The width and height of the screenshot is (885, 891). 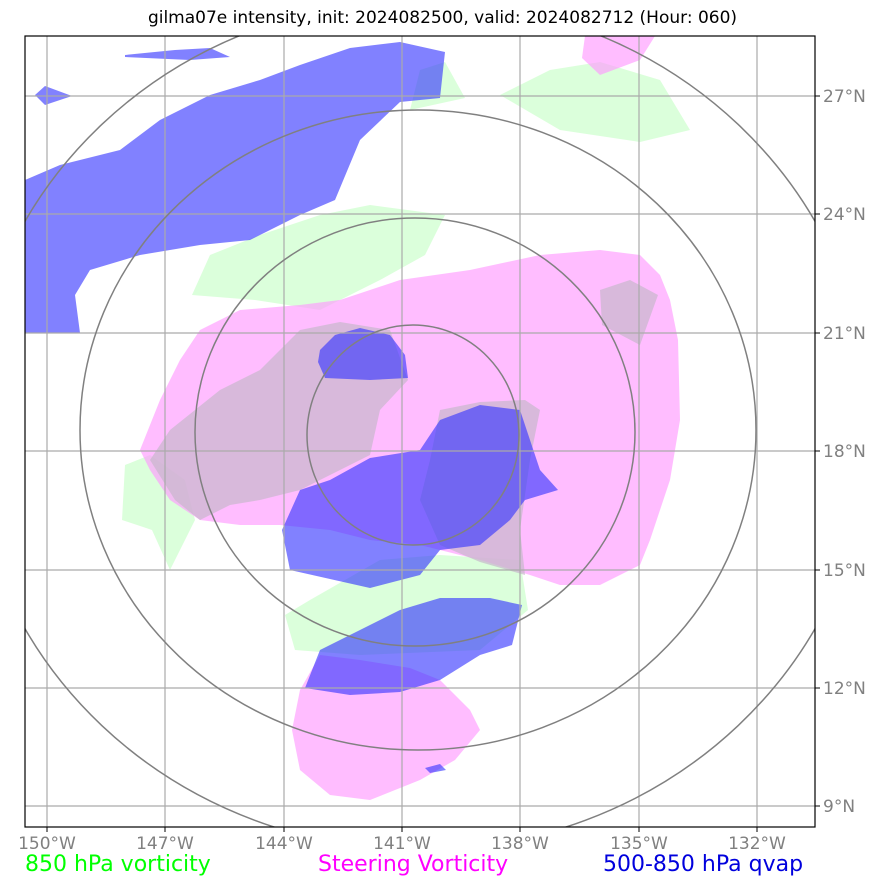 What do you see at coordinates (284, 844) in the screenshot?
I see `lon-label: 144°W` at bounding box center [284, 844].